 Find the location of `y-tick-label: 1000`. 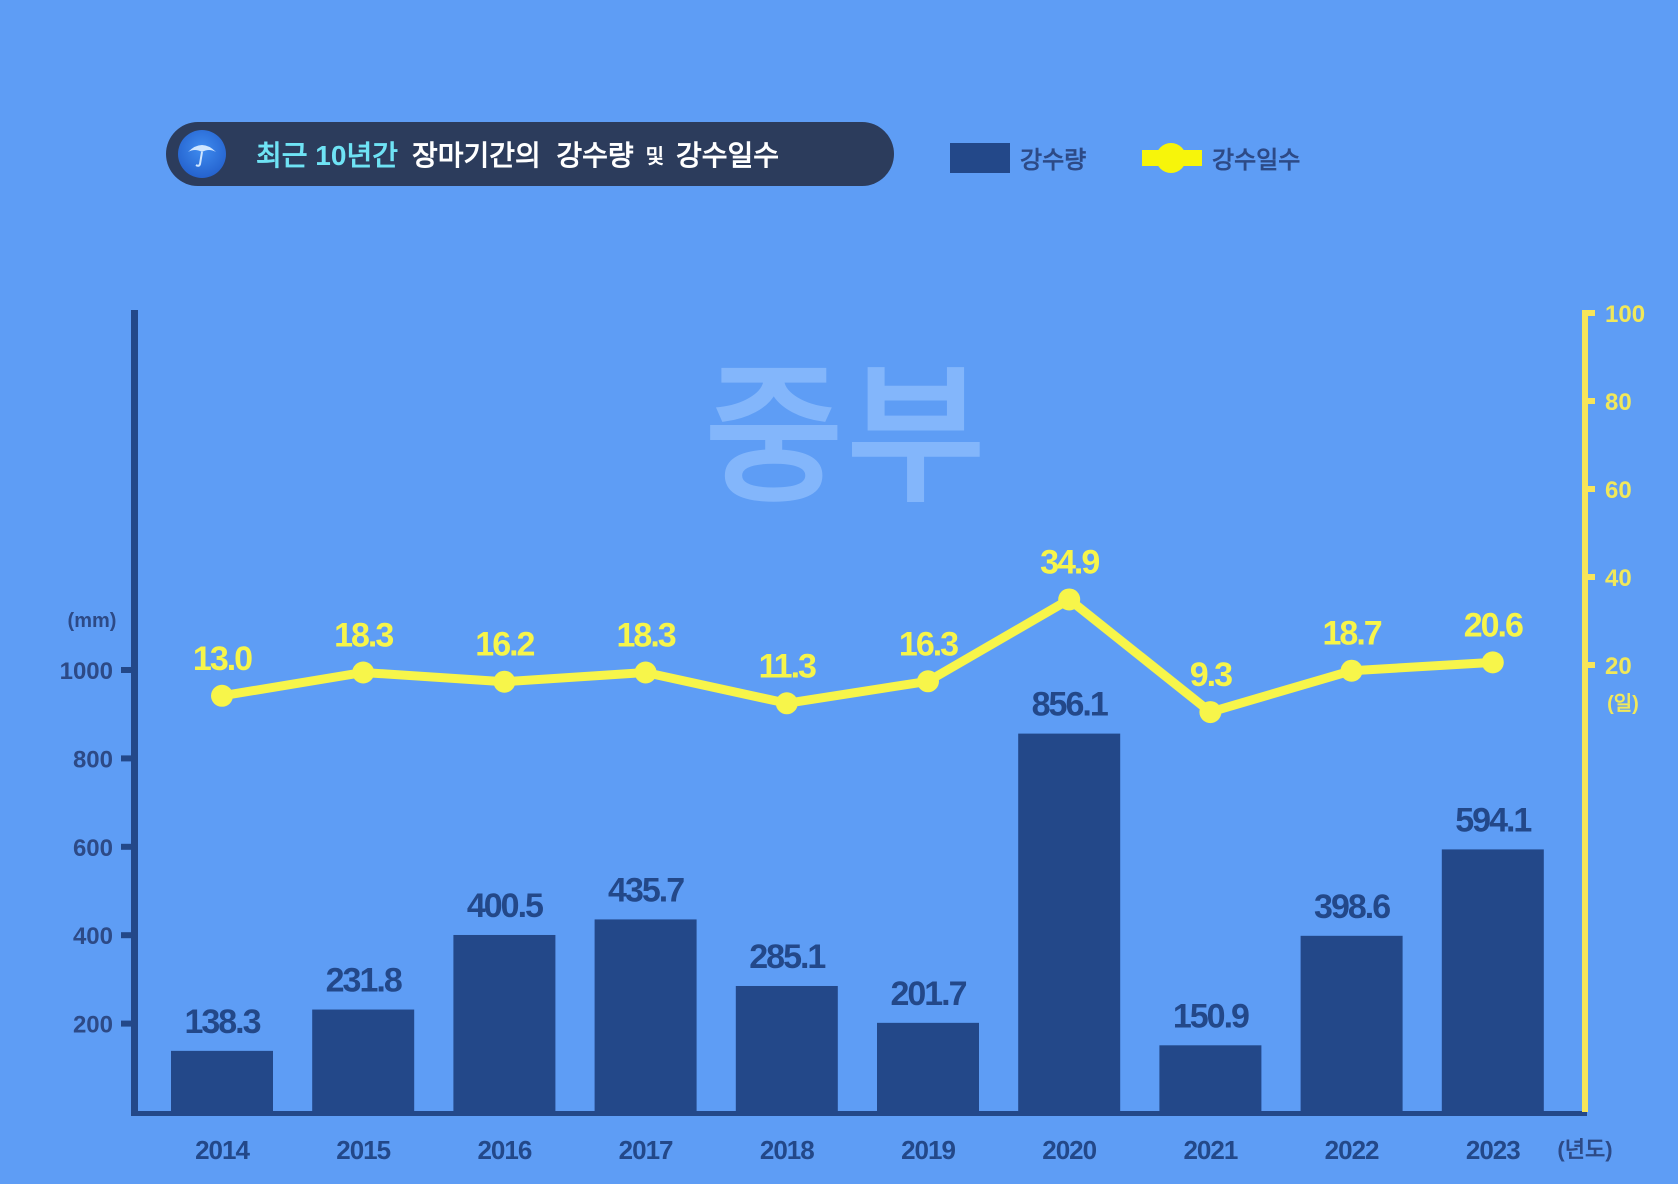

y-tick-label: 1000 is located at coordinates (86, 671).